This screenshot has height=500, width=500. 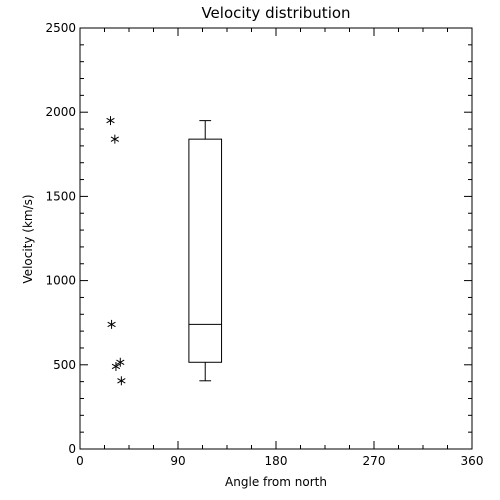 I want to click on y-tick-labels: 0 500 1000 1500 2000 2500, so click(x=60, y=238).